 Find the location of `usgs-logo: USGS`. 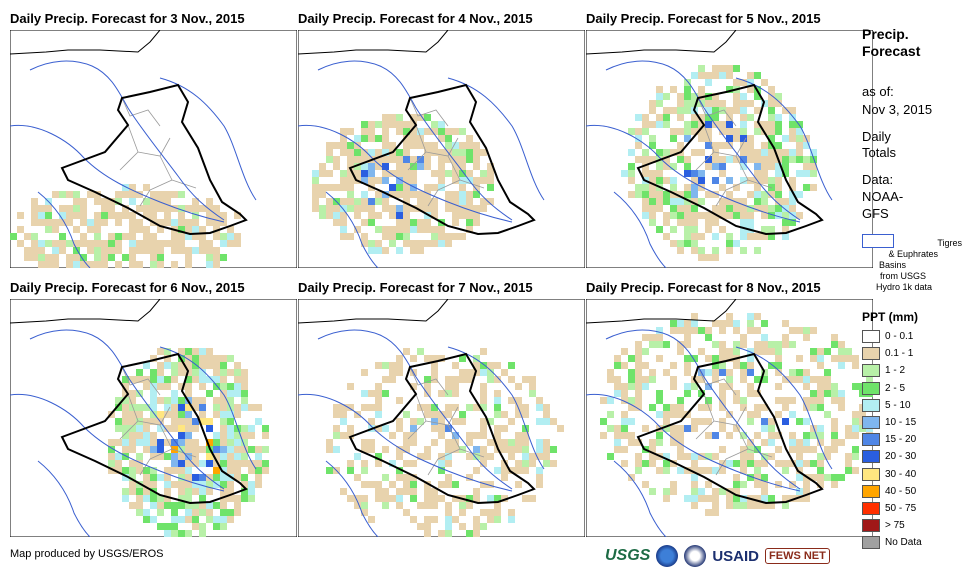

usgs-logo: USGS is located at coordinates (628, 555).